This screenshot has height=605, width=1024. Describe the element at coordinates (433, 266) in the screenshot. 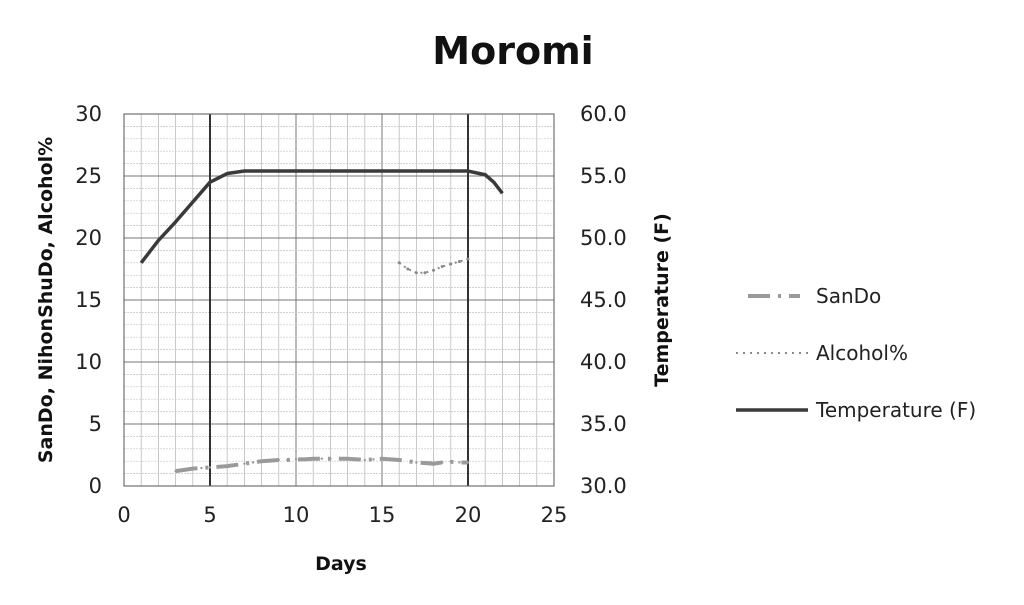

I see `series-alcohol-` at that location.